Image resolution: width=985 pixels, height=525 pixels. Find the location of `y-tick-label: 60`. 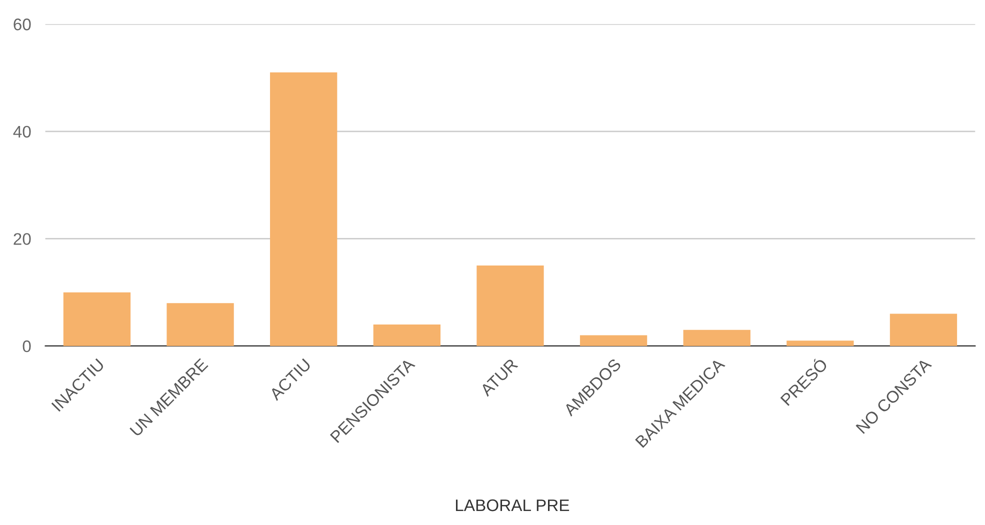

y-tick-label: 60 is located at coordinates (22, 24).